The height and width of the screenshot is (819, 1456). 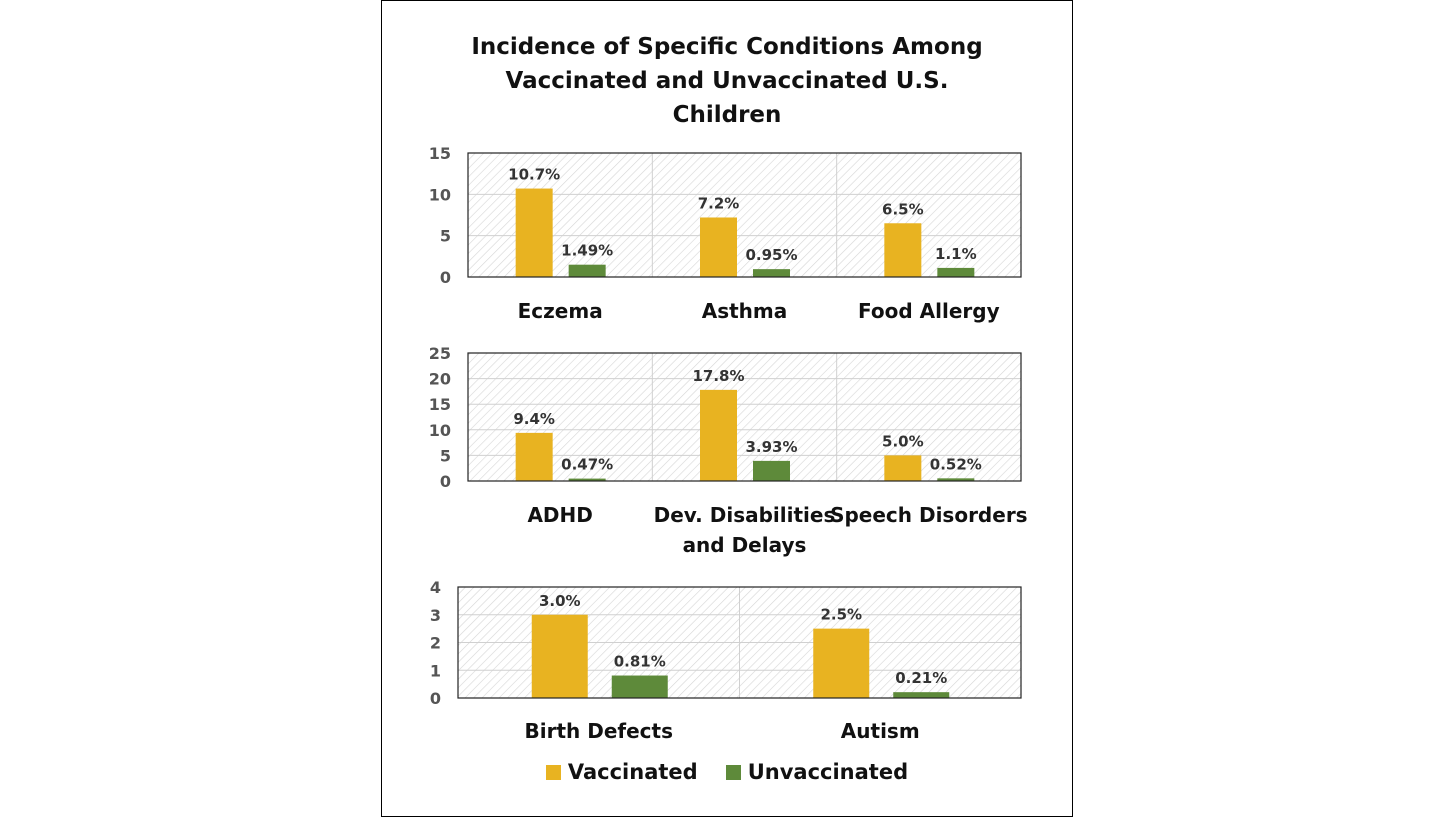 I want to click on legend-swatch-vaccinated, so click(x=553, y=772).